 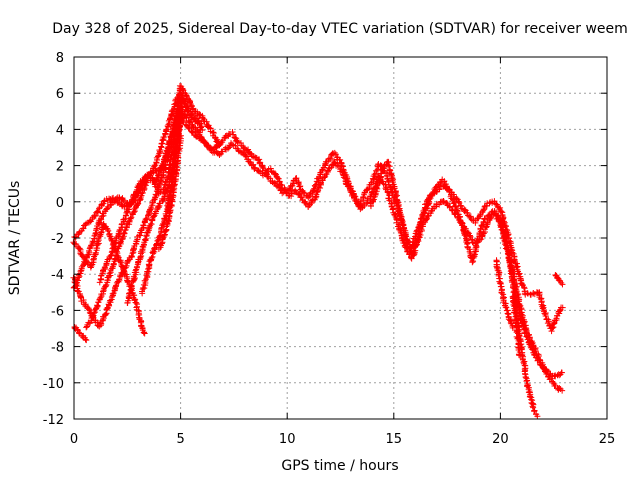 I want to click on x-tick-label: 20, so click(x=500, y=439).